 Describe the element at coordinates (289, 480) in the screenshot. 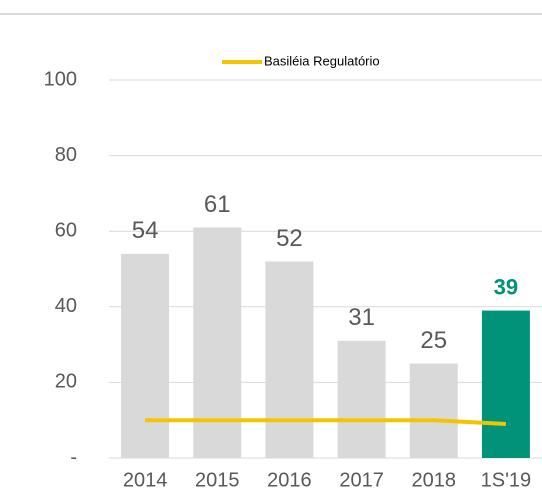

I see `x-tick-label: 2016` at that location.